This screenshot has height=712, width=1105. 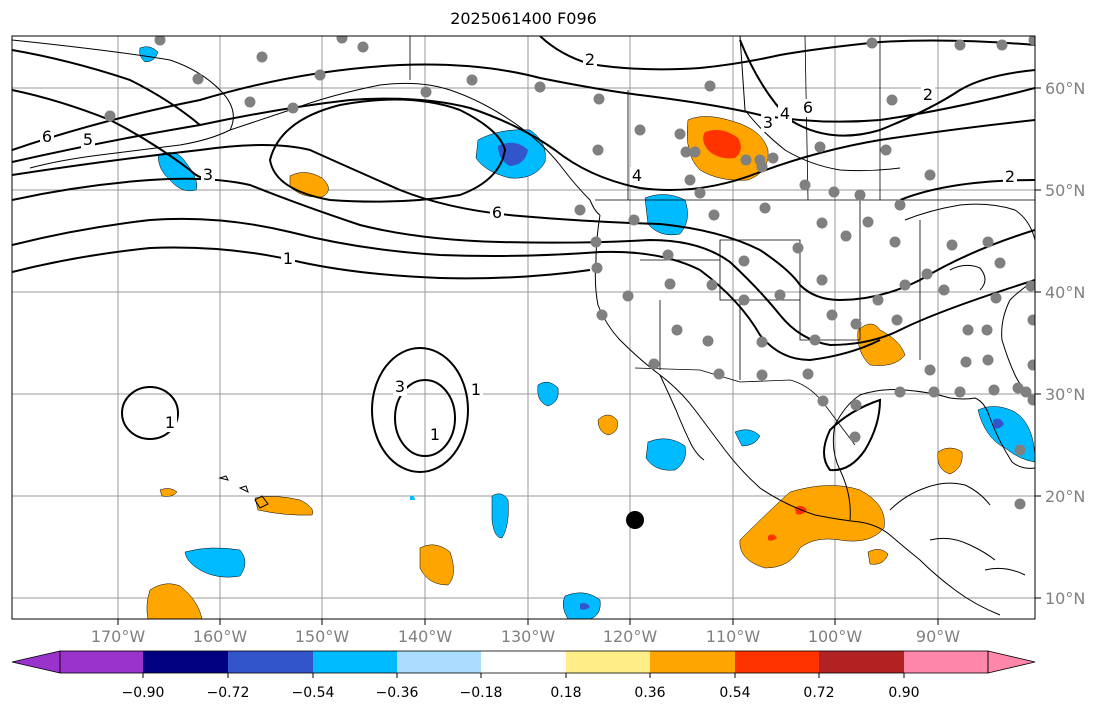 I want to click on colorbar-tick-label: −0.18, so click(x=481, y=693).